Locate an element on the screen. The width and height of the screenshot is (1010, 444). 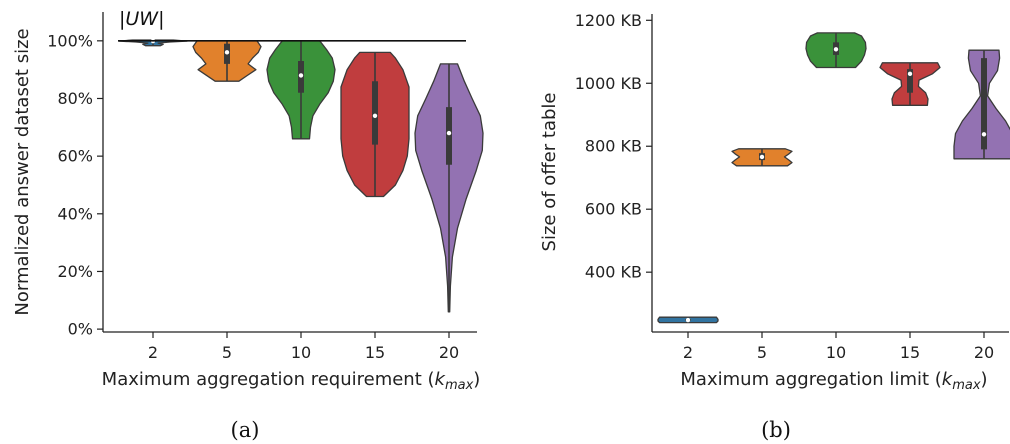
caption-b: (b) is located at coordinates (776, 430).